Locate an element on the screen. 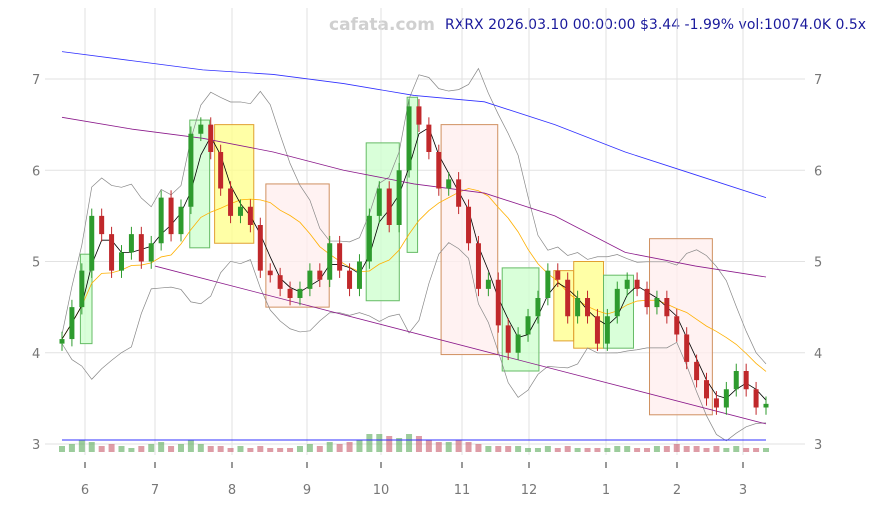  x-tick-label: 10 is located at coordinates (381, 490).